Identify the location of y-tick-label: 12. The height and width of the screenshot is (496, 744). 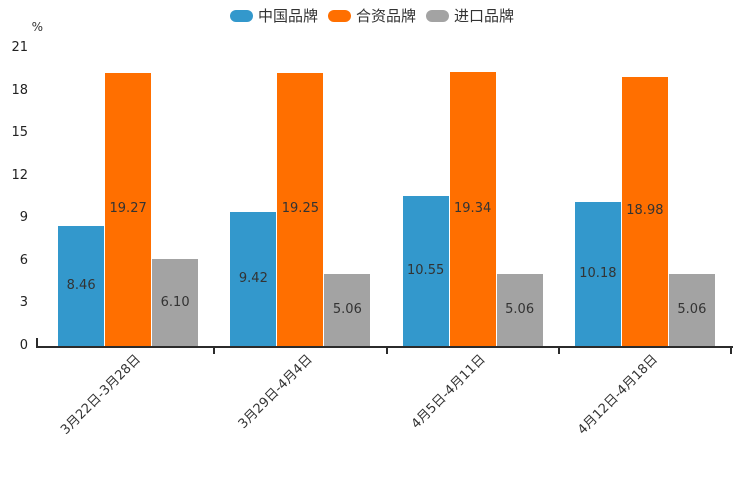
(19, 175).